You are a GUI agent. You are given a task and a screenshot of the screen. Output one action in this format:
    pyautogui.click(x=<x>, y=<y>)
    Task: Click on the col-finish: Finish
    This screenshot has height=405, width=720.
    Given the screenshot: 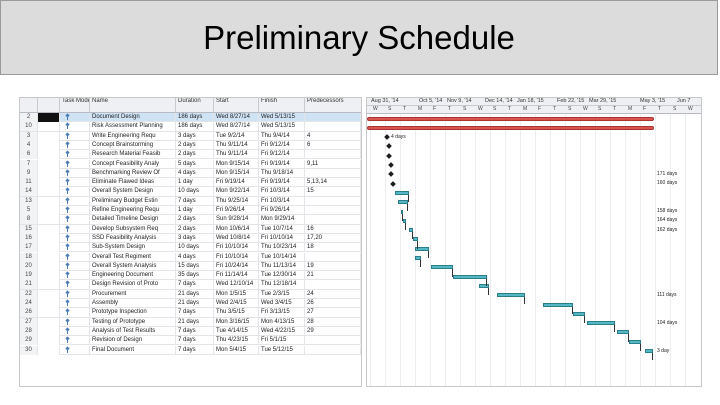 What is the action you would take?
    pyautogui.click(x=282, y=105)
    